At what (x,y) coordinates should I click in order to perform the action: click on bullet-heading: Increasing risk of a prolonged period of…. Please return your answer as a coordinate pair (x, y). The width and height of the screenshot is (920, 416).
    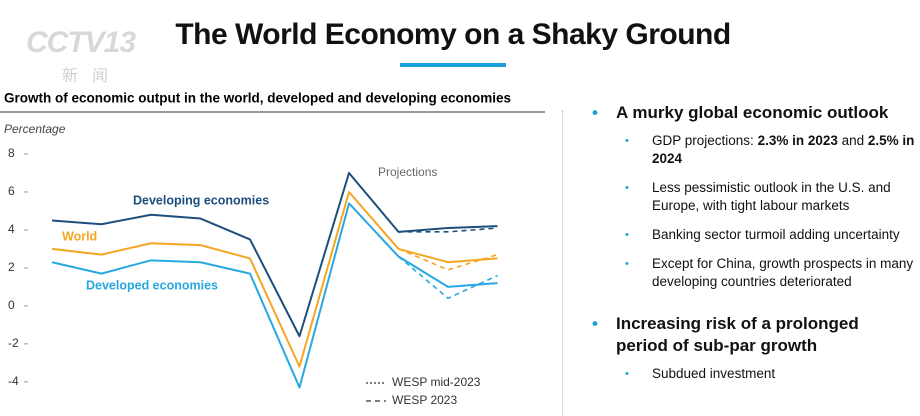
    Looking at the image, I should click on (752, 335).